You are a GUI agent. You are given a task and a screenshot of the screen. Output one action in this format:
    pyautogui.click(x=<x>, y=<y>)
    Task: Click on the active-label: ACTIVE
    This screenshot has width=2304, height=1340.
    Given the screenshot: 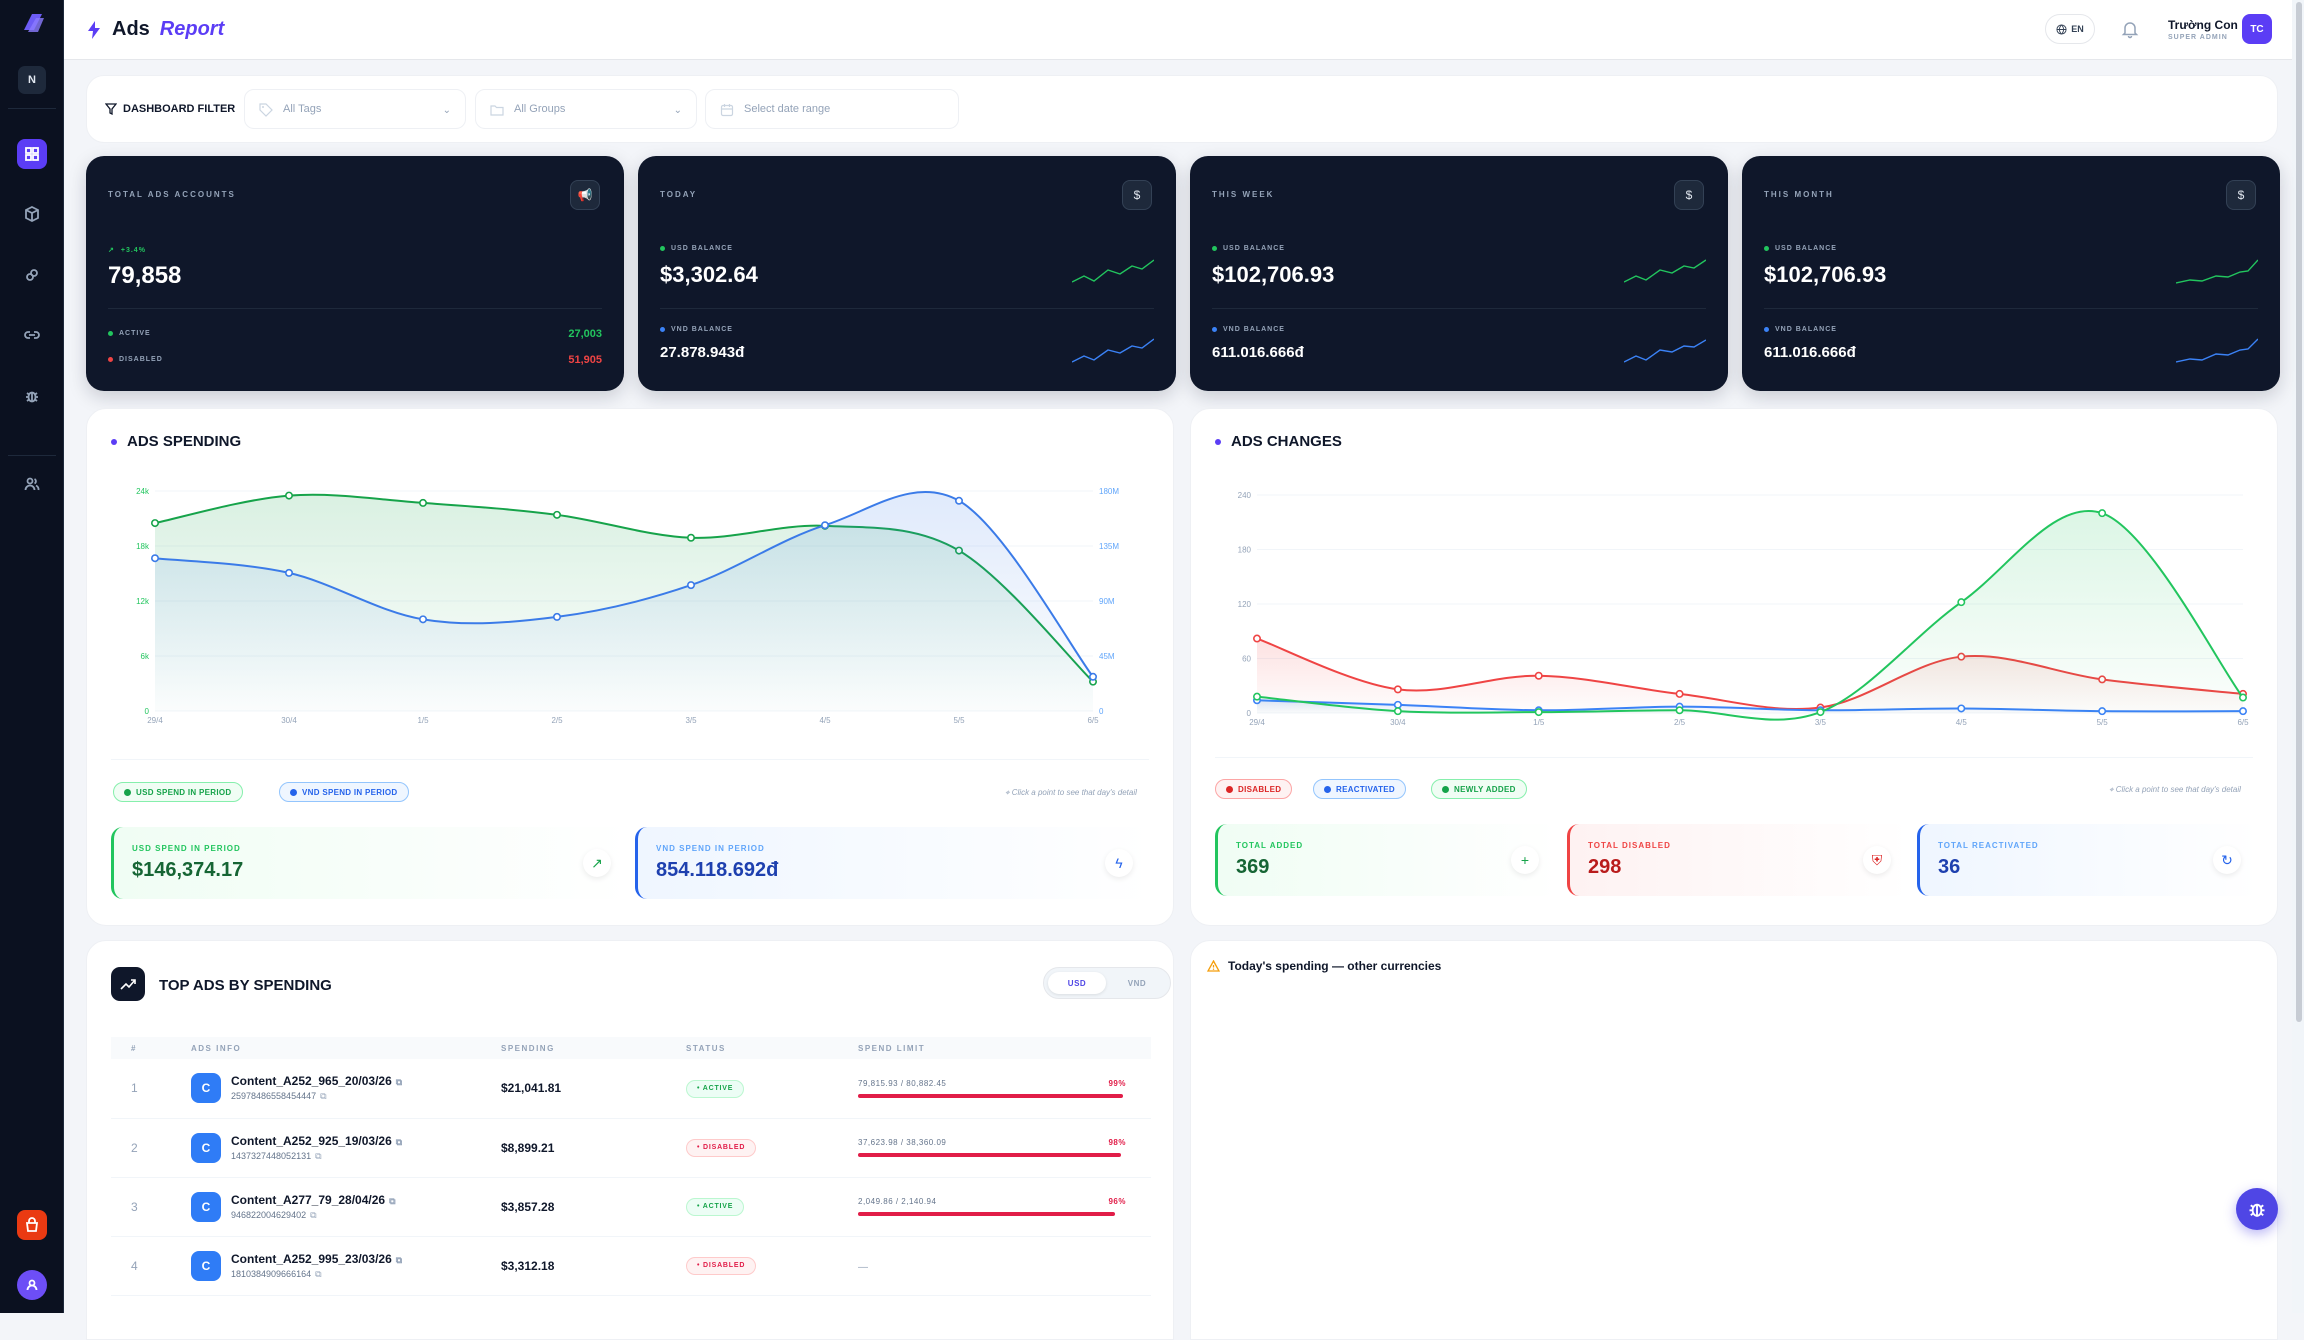 What is the action you would take?
    pyautogui.click(x=129, y=333)
    